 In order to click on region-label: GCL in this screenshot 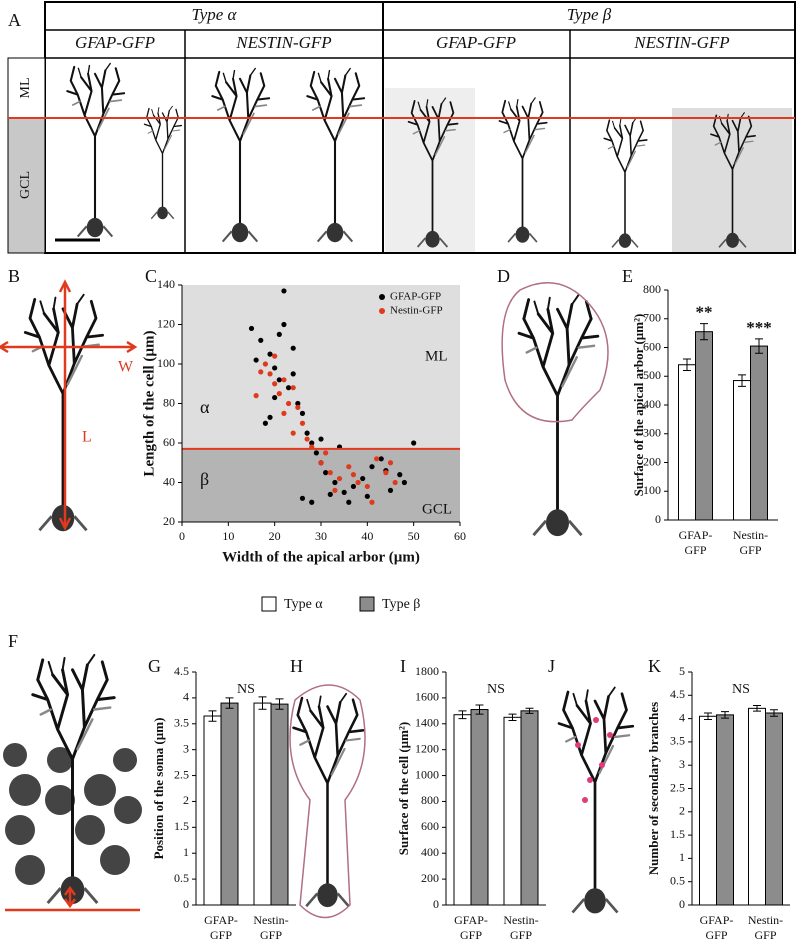, I will do `click(437, 509)`.